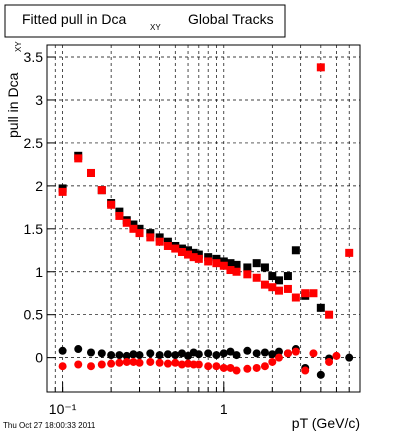 Image resolution: width=400 pixels, height=433 pixels. Describe the element at coordinates (34, 143) in the screenshot. I see `y-tick-label: 2.5` at that location.